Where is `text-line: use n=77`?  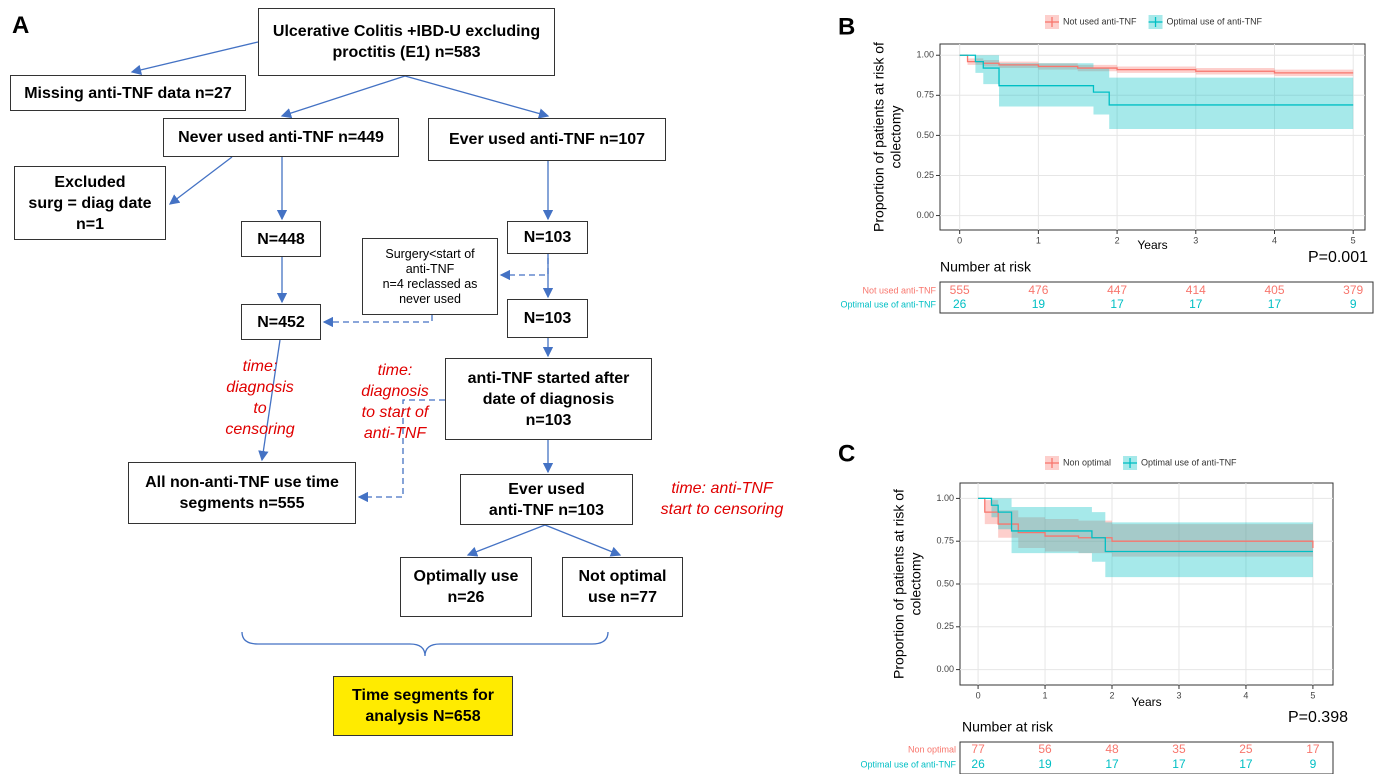 text-line: use n=77 is located at coordinates (622, 597).